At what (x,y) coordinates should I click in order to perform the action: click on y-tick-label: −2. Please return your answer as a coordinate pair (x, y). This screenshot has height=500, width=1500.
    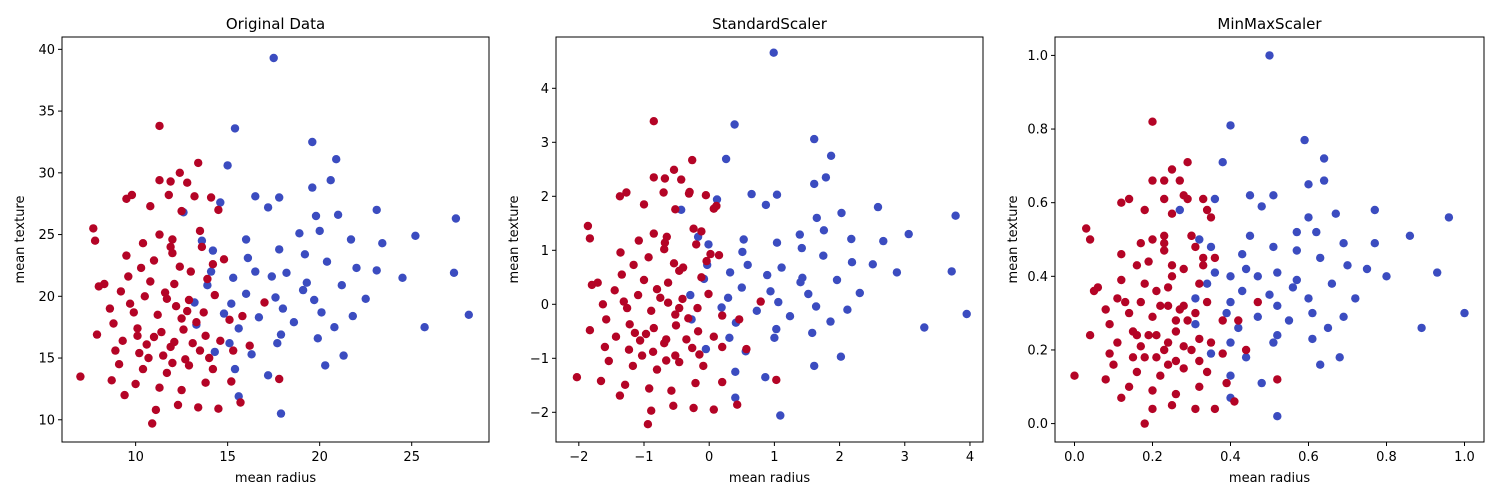
    Looking at the image, I should click on (539, 413).